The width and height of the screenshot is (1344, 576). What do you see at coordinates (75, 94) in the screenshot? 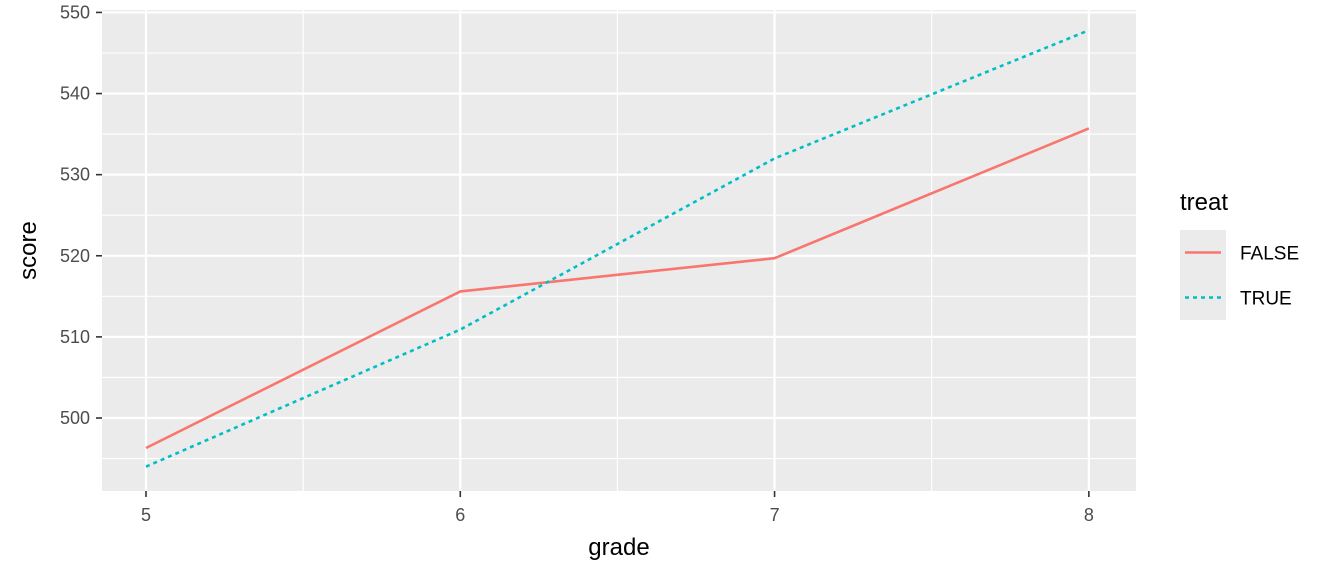
I see `y-tick-label: 540` at bounding box center [75, 94].